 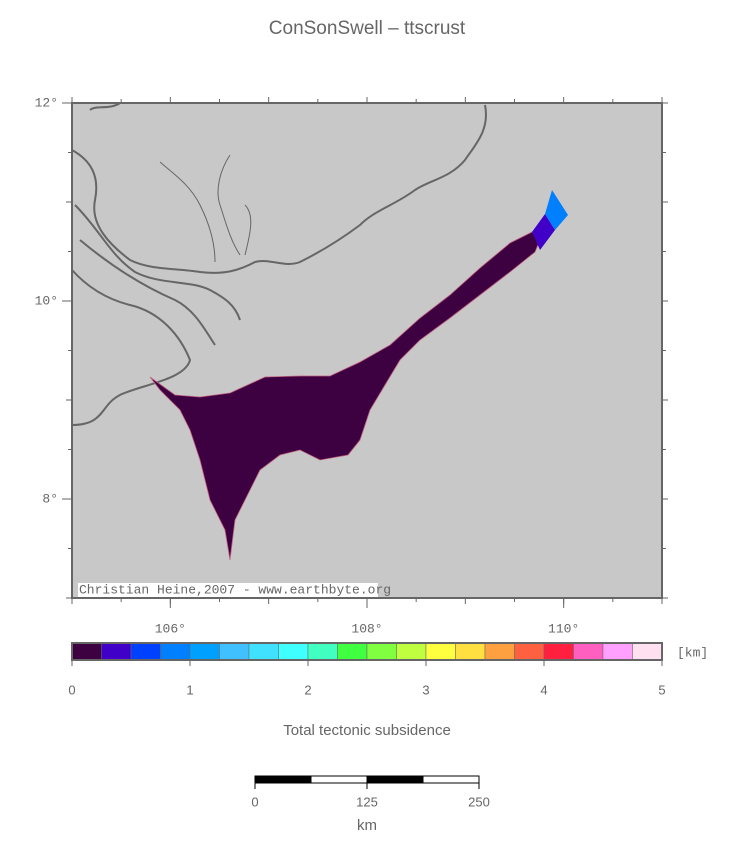 I want to click on colorbar-frame, so click(x=367, y=651).